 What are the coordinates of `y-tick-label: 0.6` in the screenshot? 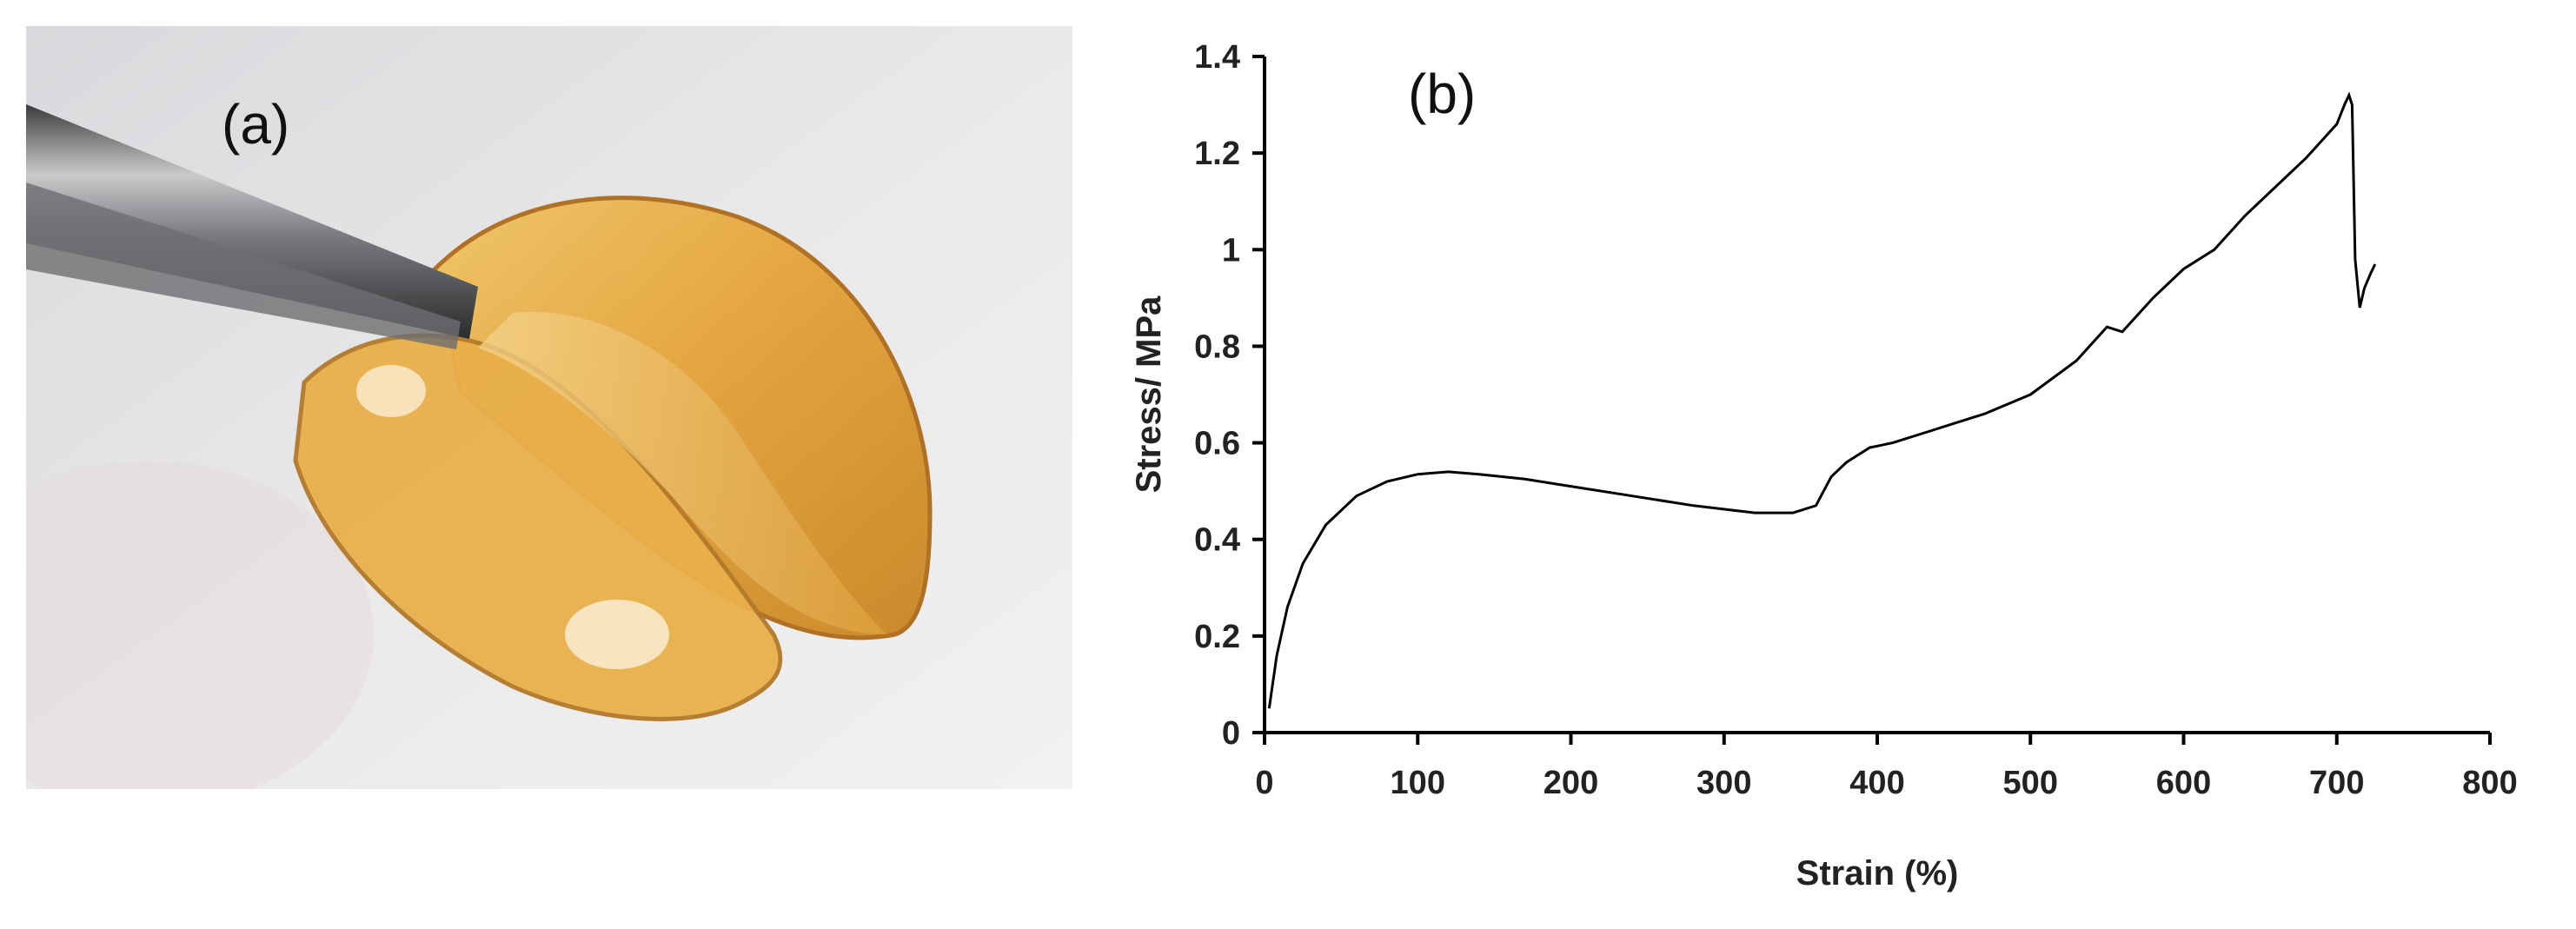 It's located at (1217, 444).